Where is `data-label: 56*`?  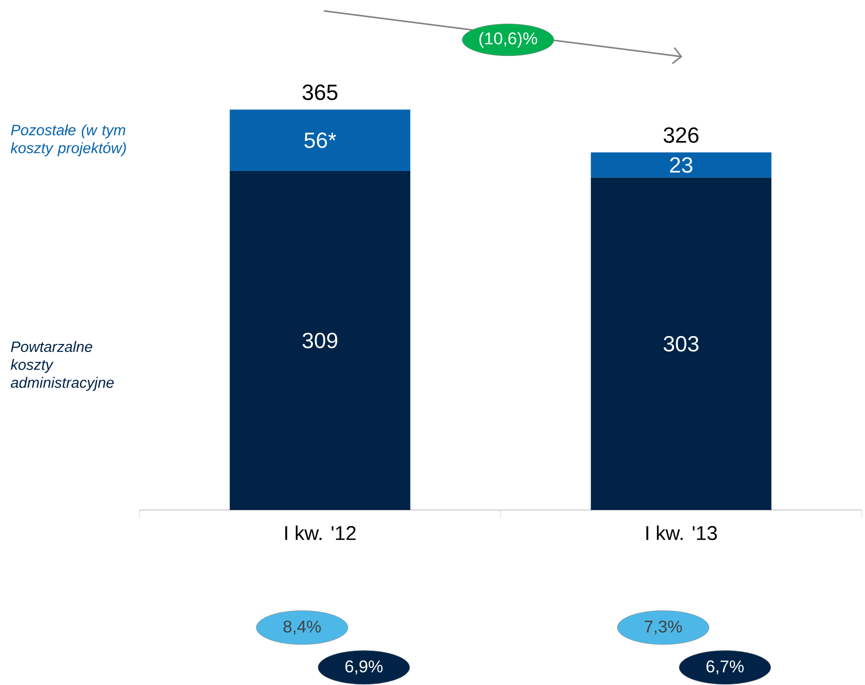 data-label: 56* is located at coordinates (320, 140).